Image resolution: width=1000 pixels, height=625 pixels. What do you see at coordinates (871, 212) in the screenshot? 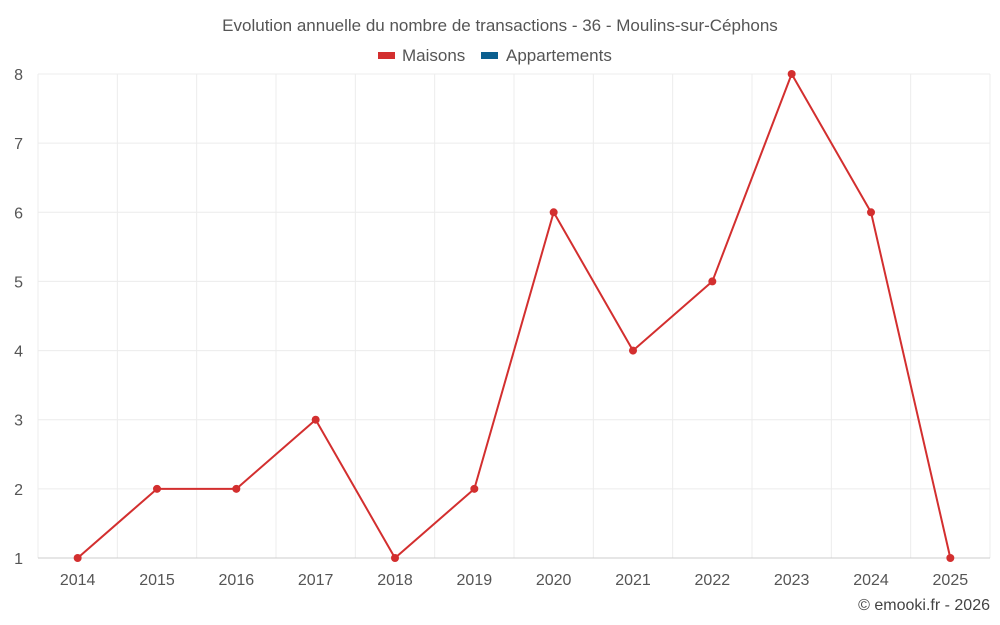
I see `data-point-maisons-2024` at bounding box center [871, 212].